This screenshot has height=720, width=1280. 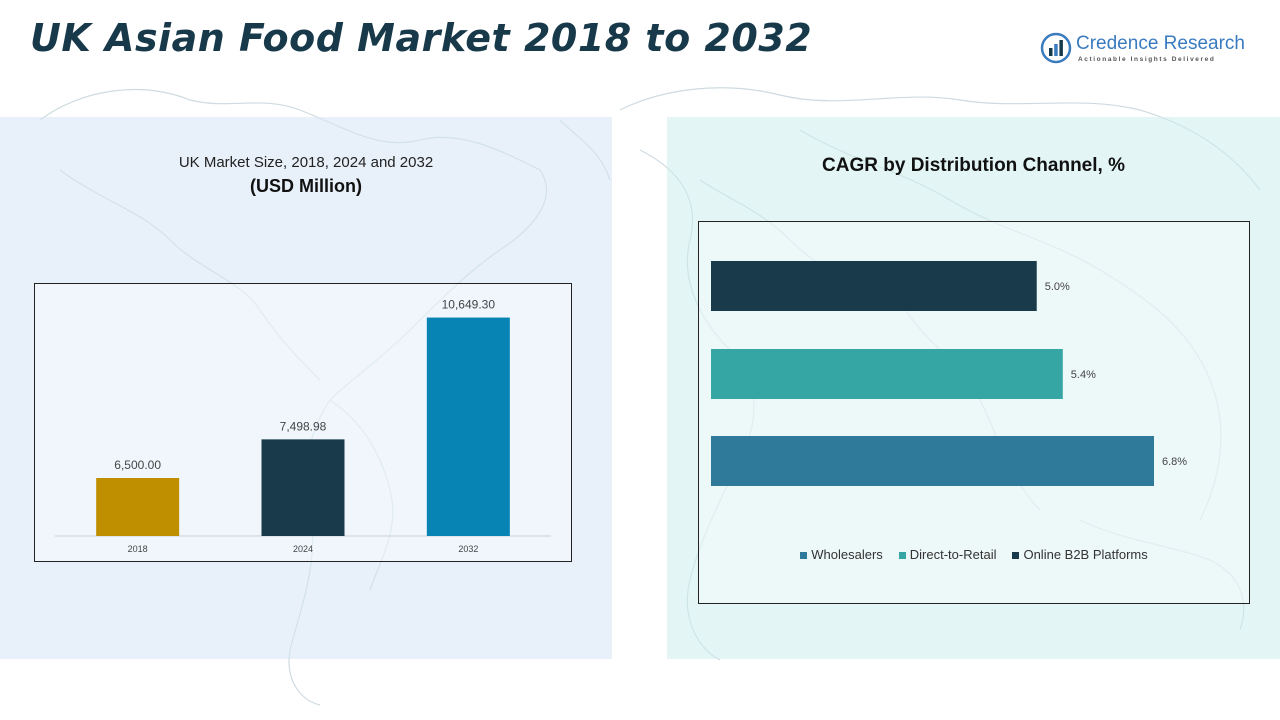 What do you see at coordinates (306, 162) in the screenshot?
I see `market-size-chart-title: UK Market Size, 2018, 2024 and 2032` at bounding box center [306, 162].